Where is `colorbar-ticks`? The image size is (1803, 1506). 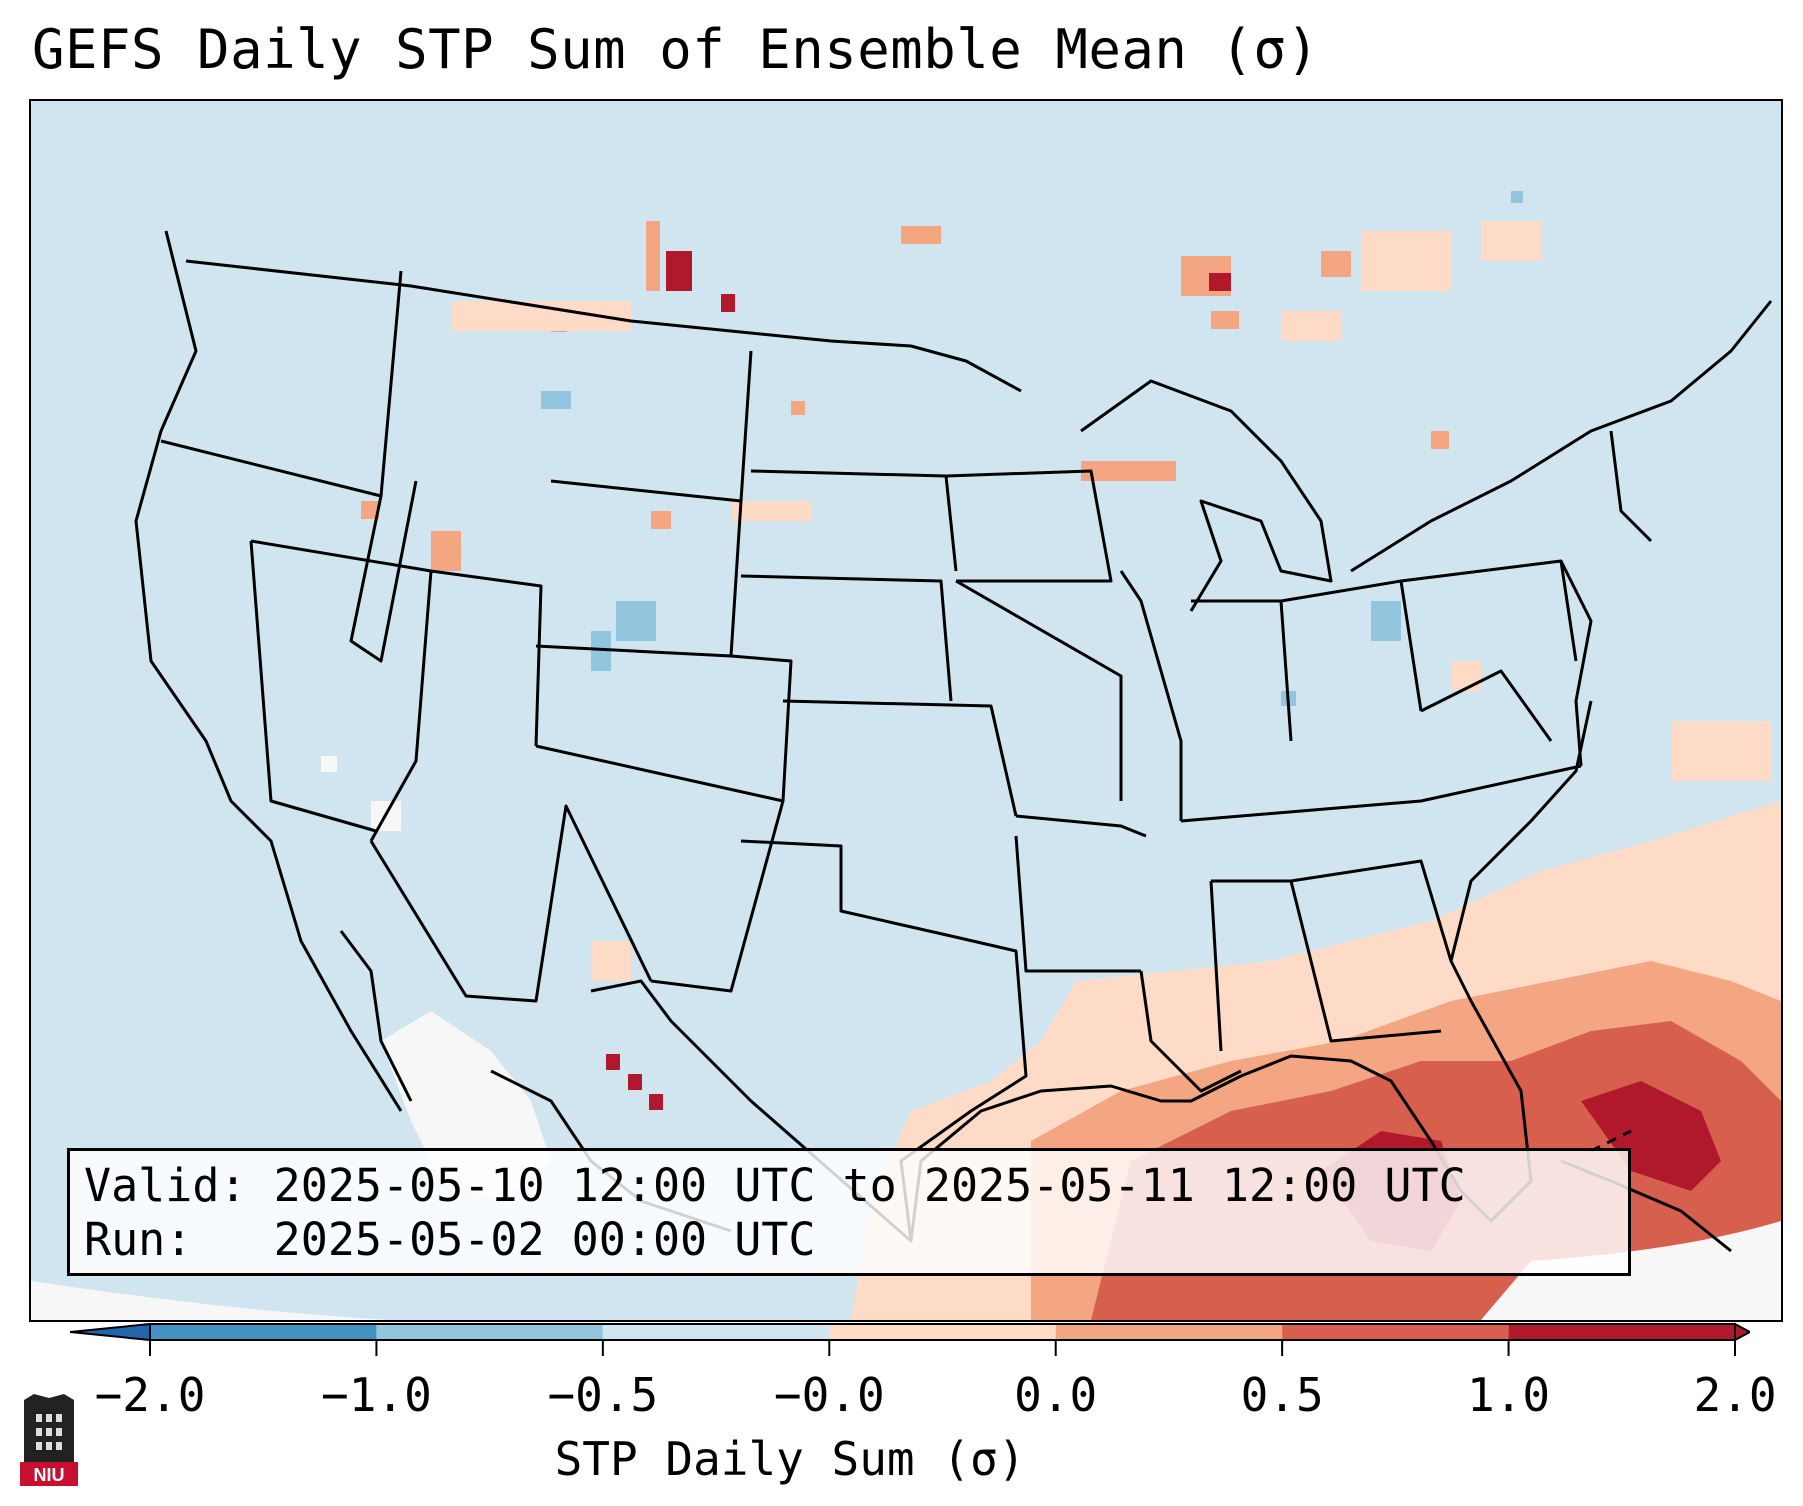 colorbar-ticks is located at coordinates (942, 1348).